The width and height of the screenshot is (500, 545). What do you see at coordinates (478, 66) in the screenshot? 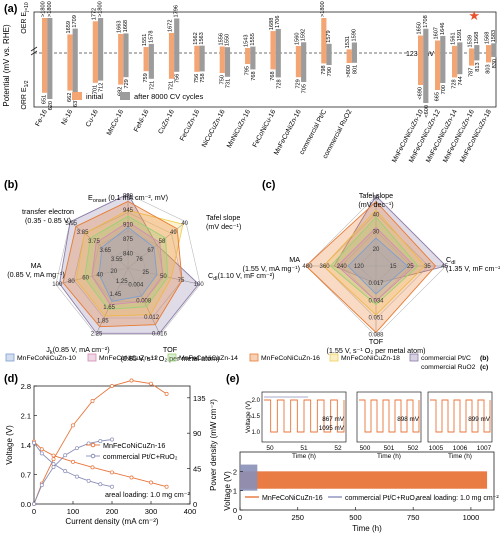
I see `orr-value-after: 813` at bounding box center [478, 66].